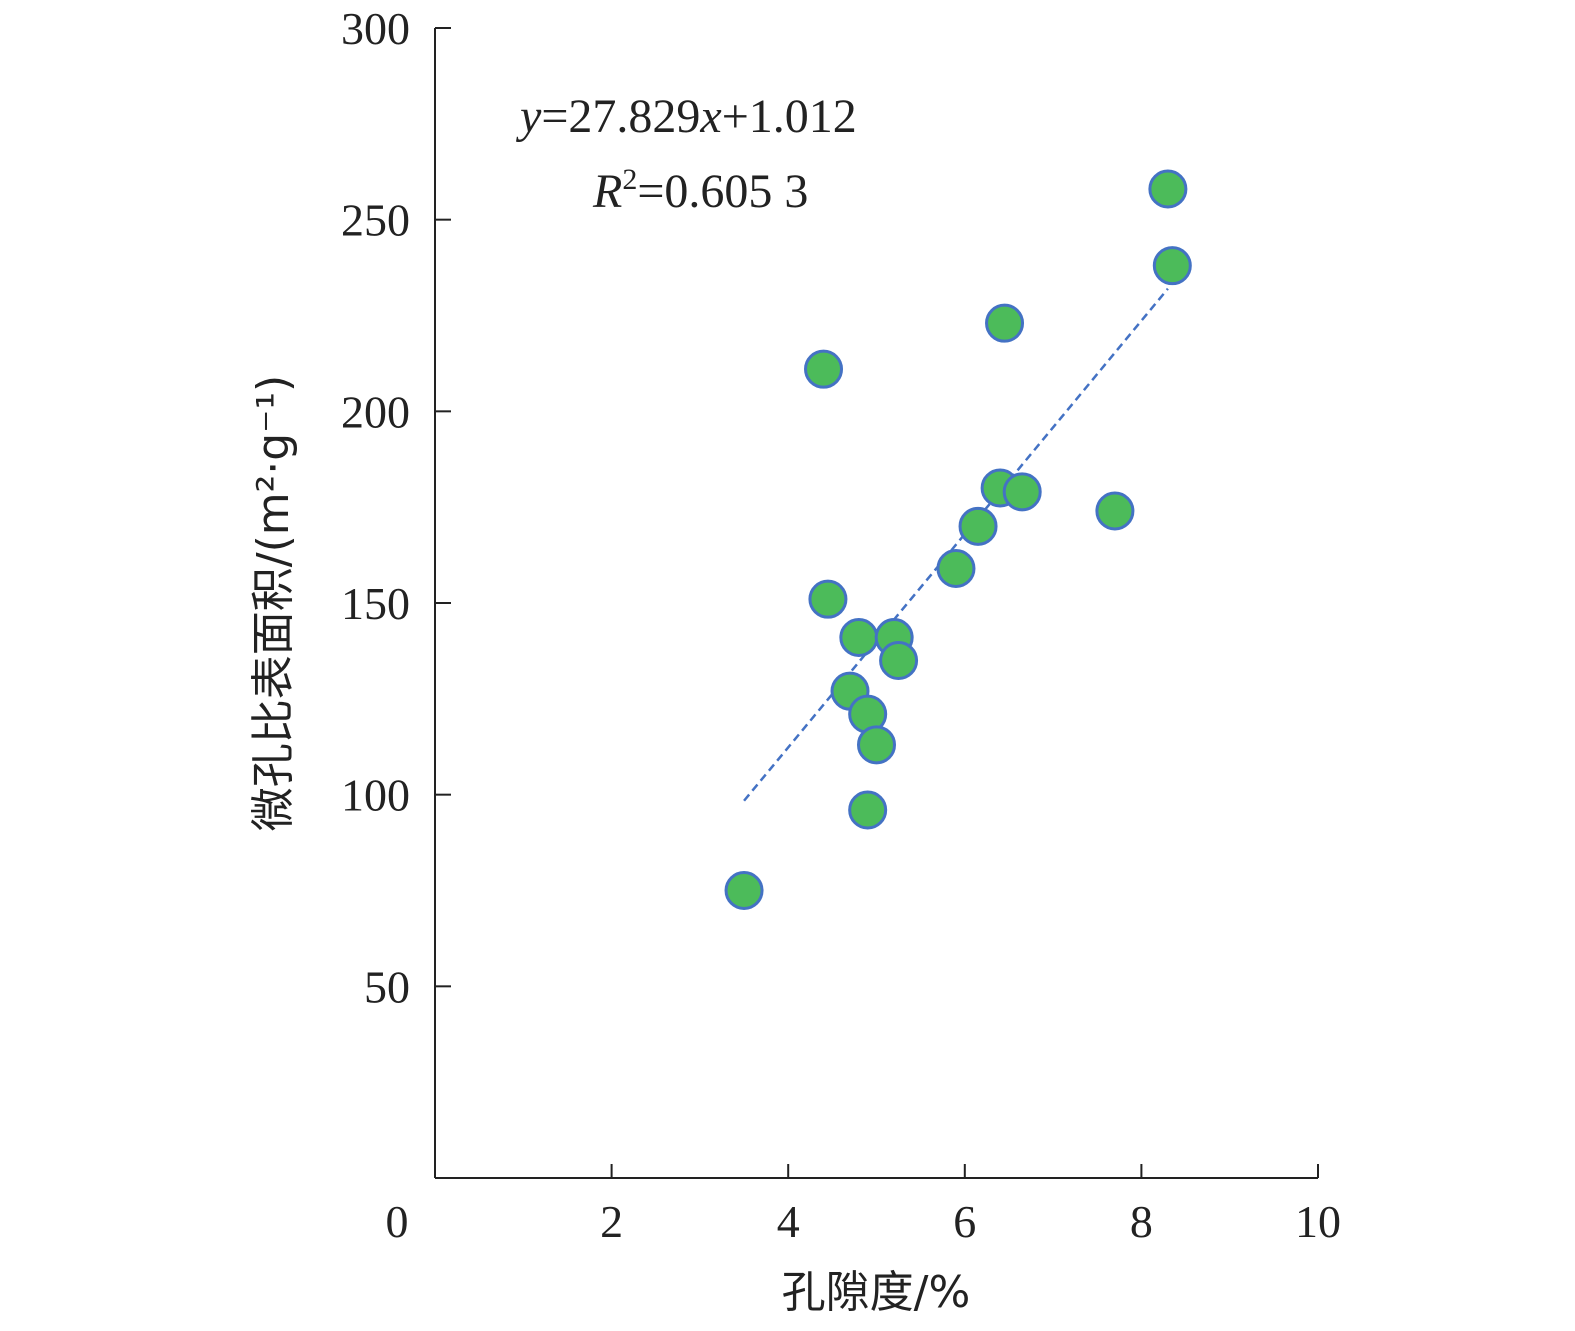 This screenshot has width=1575, height=1331. What do you see at coordinates (710, 116) in the screenshot?
I see `eq-x-var: x` at bounding box center [710, 116].